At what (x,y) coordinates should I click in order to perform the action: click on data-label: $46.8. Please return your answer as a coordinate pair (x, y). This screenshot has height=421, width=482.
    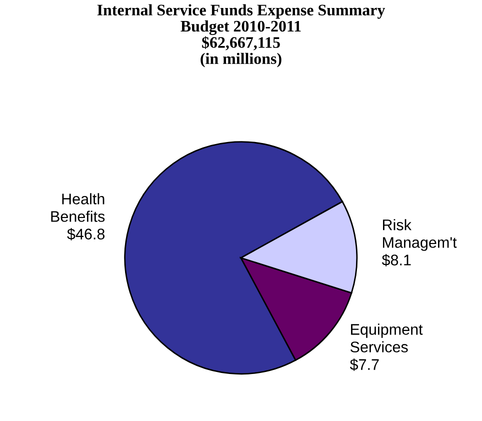
    Looking at the image, I should click on (86, 234).